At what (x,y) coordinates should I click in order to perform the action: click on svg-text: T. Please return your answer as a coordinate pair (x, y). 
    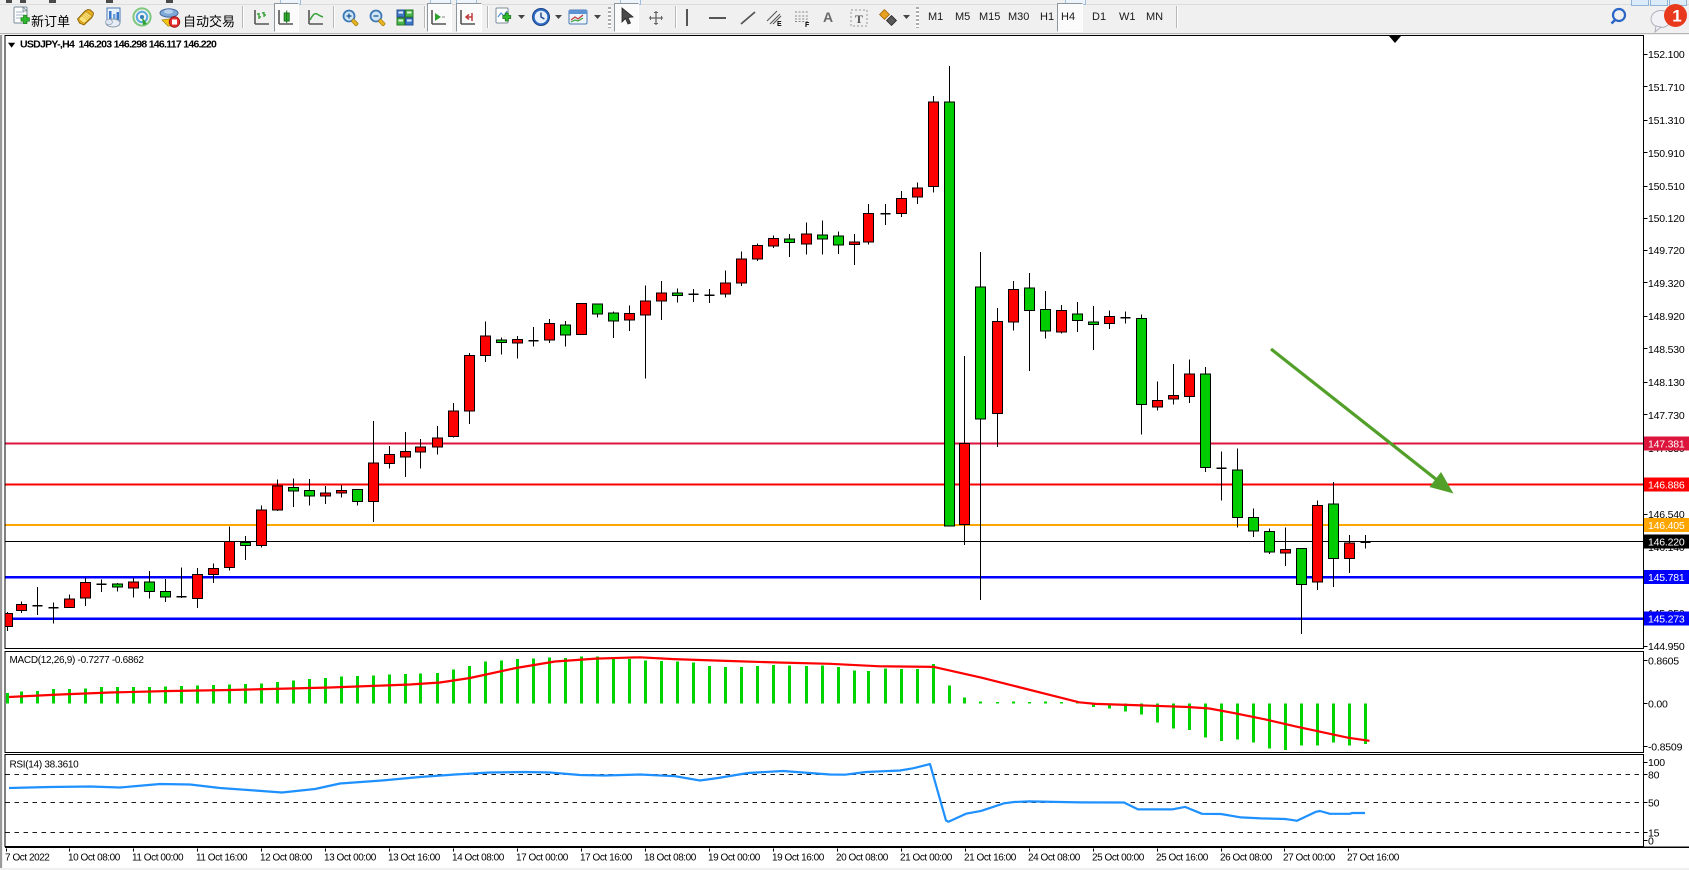
    Looking at the image, I should click on (859, 19).